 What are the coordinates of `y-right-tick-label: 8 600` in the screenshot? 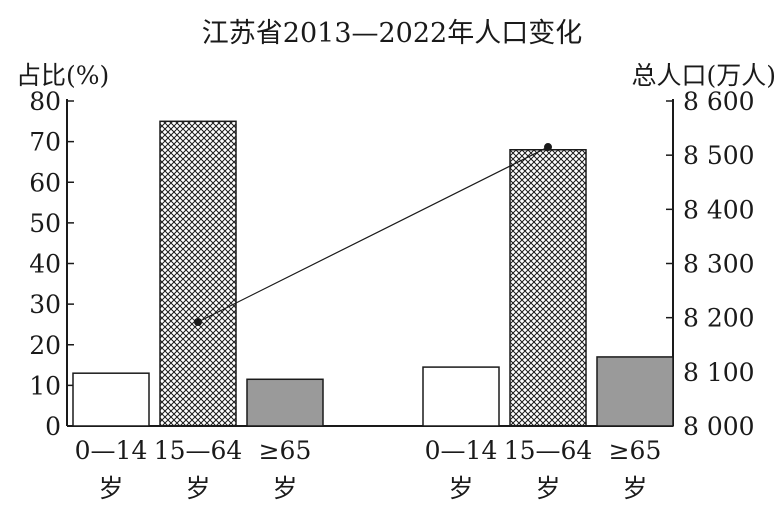 It's located at (719, 101).